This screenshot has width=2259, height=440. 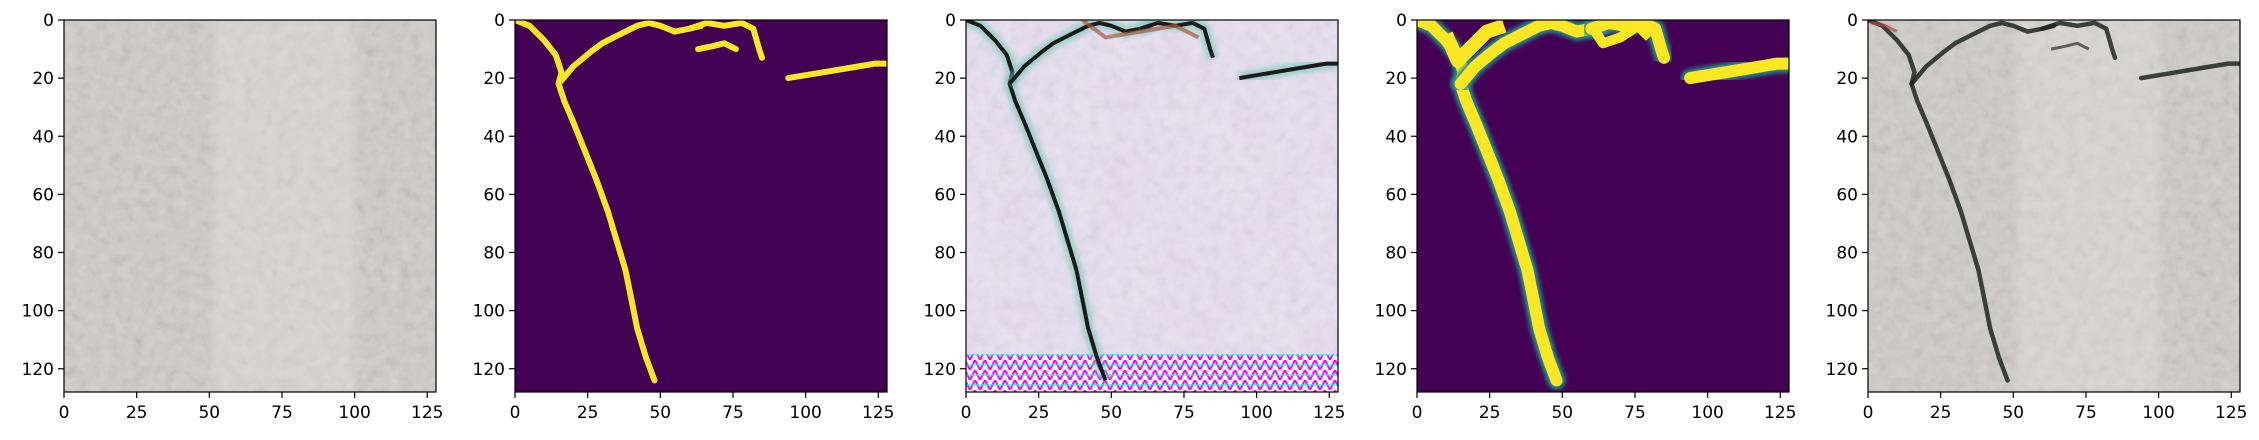 I want to click on gan-output-icon, so click(x=1152, y=206).